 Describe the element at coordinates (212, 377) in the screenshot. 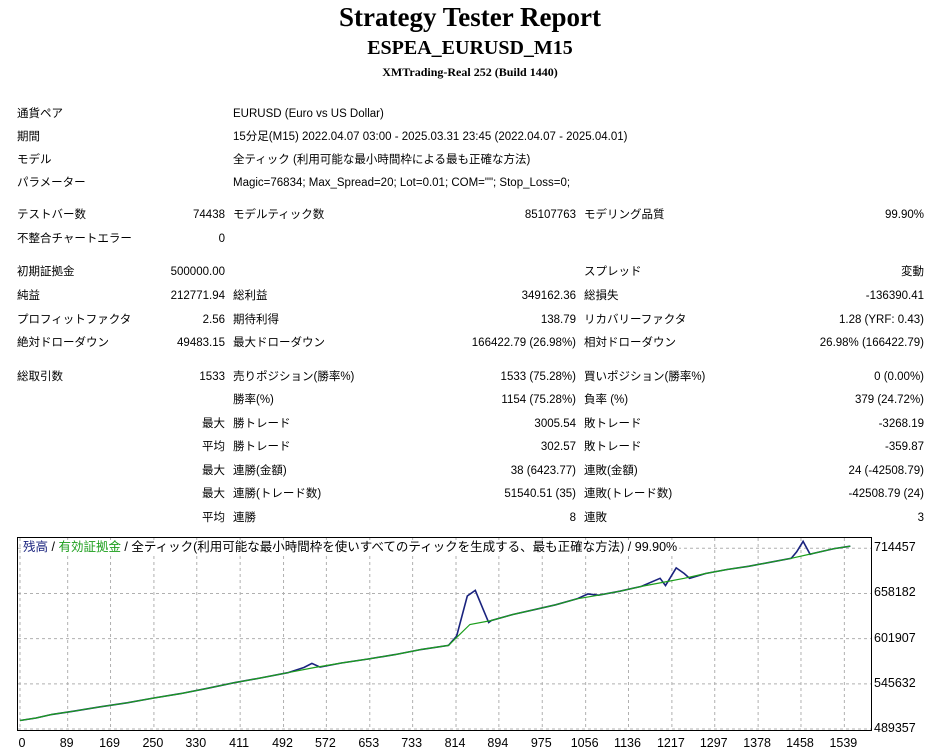

I see `stat-value: 1533` at that location.